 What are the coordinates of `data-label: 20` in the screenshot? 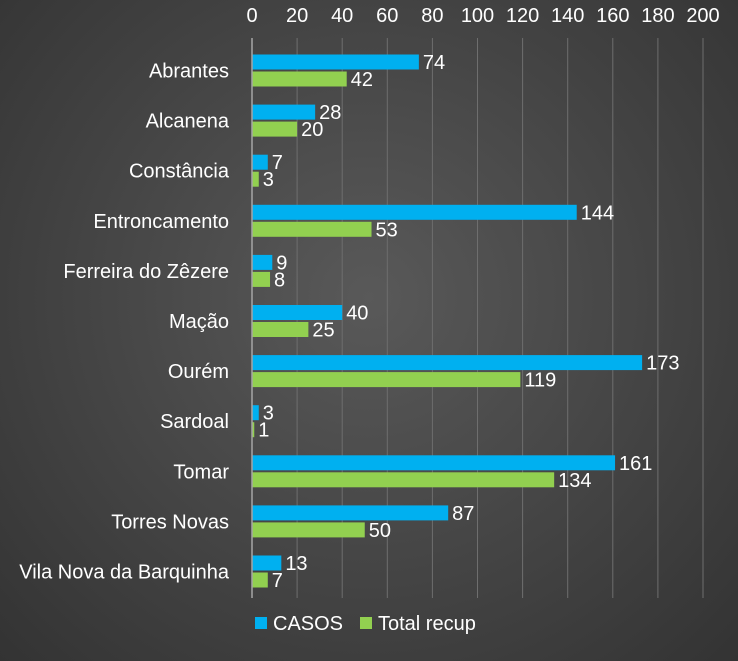 It's located at (312, 130).